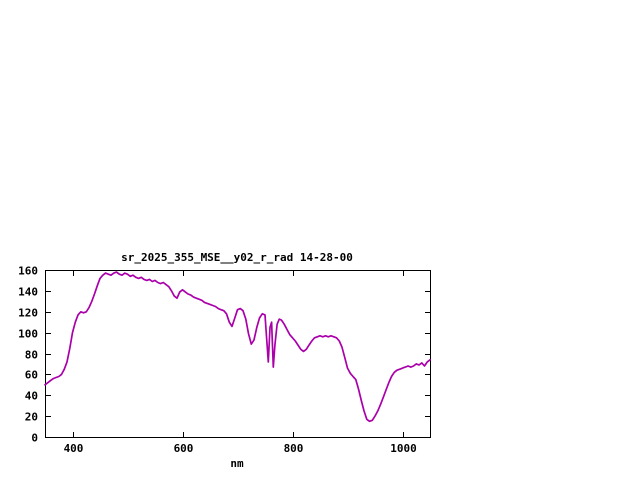 This screenshot has height=480, width=640. I want to click on y-tick-label: 0, so click(34, 438).